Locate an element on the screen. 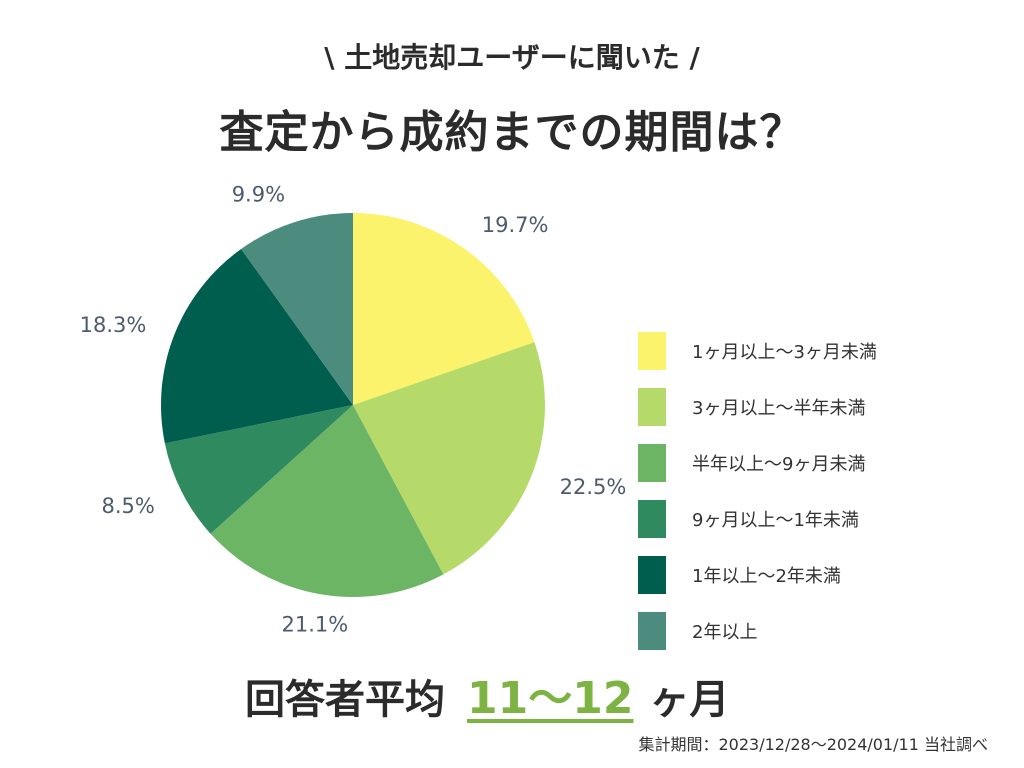 This screenshot has height=768, width=1024. legend-item: 9ヶ月以上〜1年未満 is located at coordinates (757, 519).